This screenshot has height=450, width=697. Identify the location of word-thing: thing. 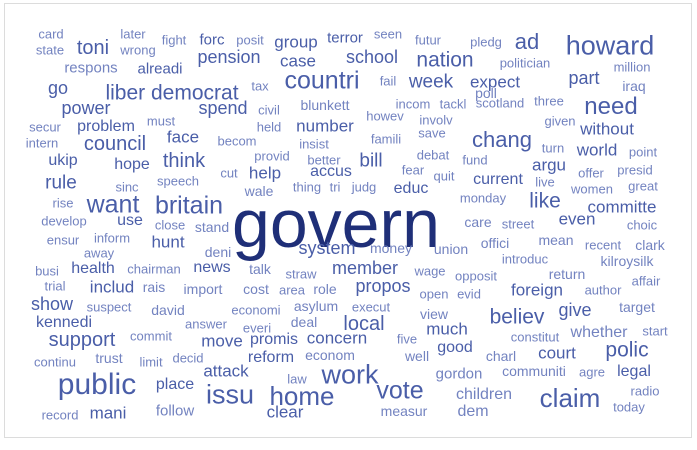
(307, 187).